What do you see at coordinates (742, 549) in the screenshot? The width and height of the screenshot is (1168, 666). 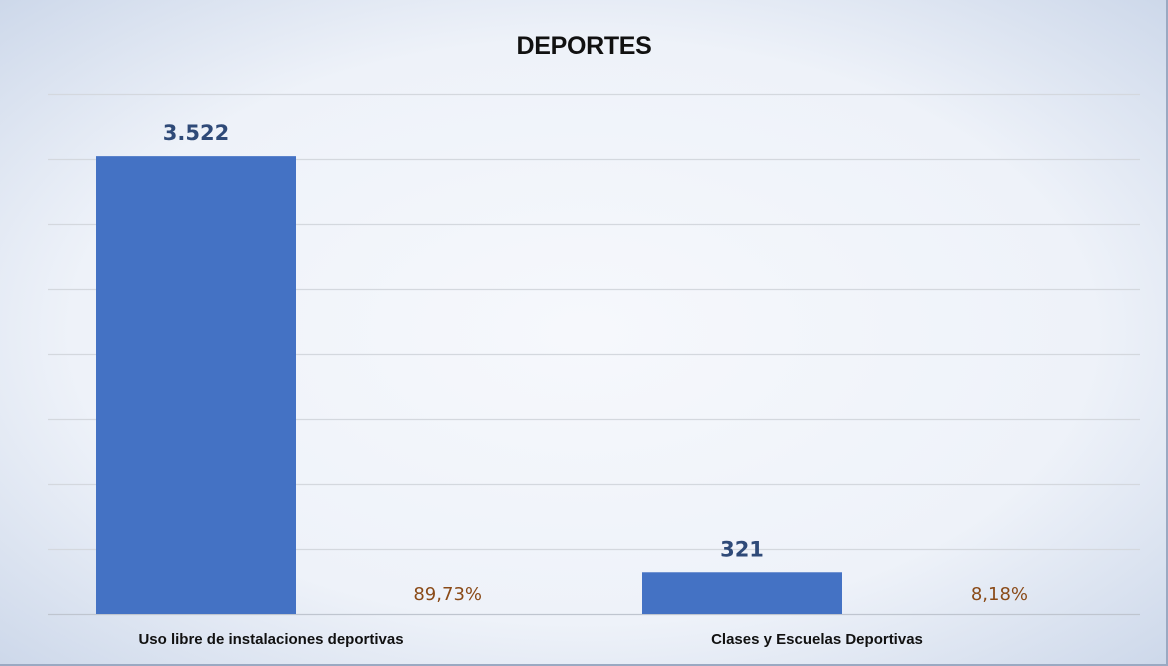 I see `data-label: 321` at bounding box center [742, 549].